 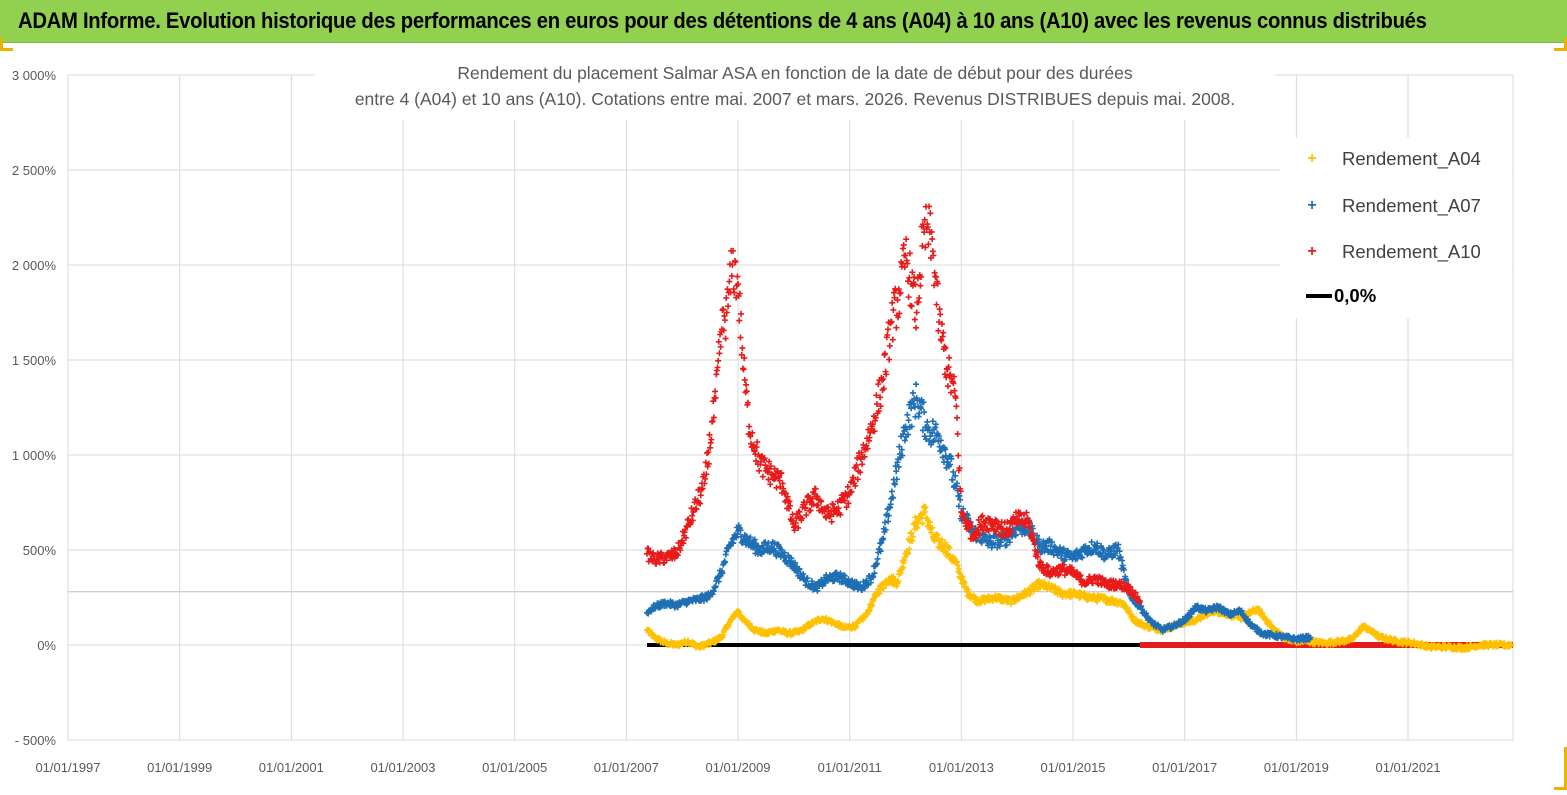 I want to click on y-tick-label: 2 500%, so click(x=34, y=170).